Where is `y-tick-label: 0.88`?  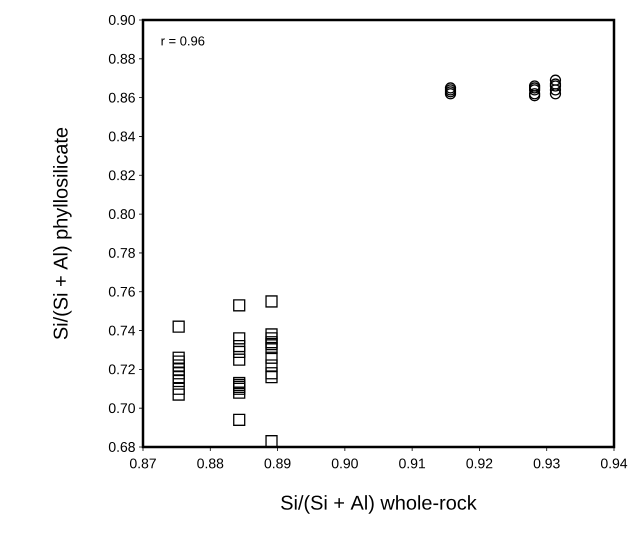
y-tick-label: 0.88 is located at coordinates (121, 59).